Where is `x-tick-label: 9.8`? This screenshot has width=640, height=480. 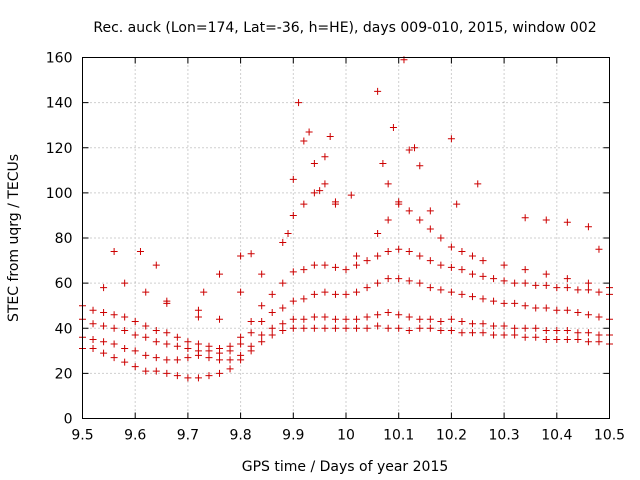 x-tick-label: 9.8 is located at coordinates (240, 436).